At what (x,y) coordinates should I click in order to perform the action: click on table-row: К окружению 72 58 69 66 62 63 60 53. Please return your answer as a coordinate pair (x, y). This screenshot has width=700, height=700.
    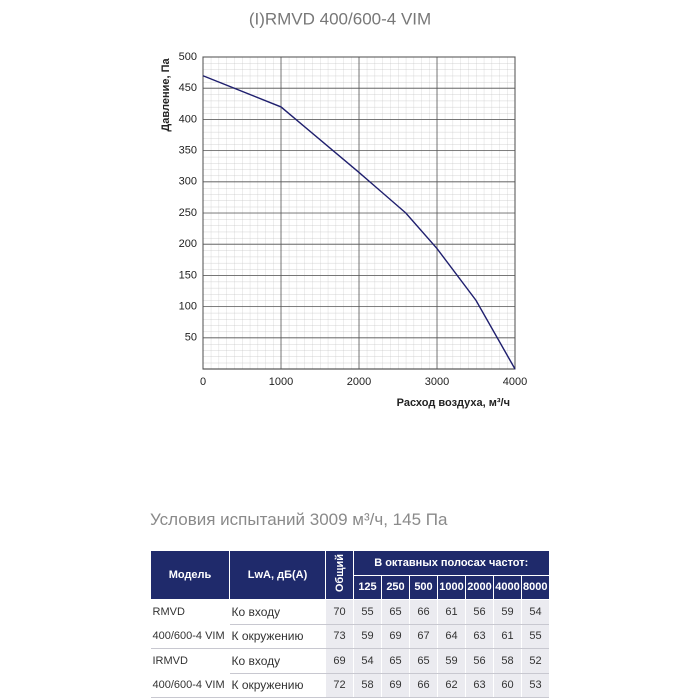
    Looking at the image, I should click on (350, 685).